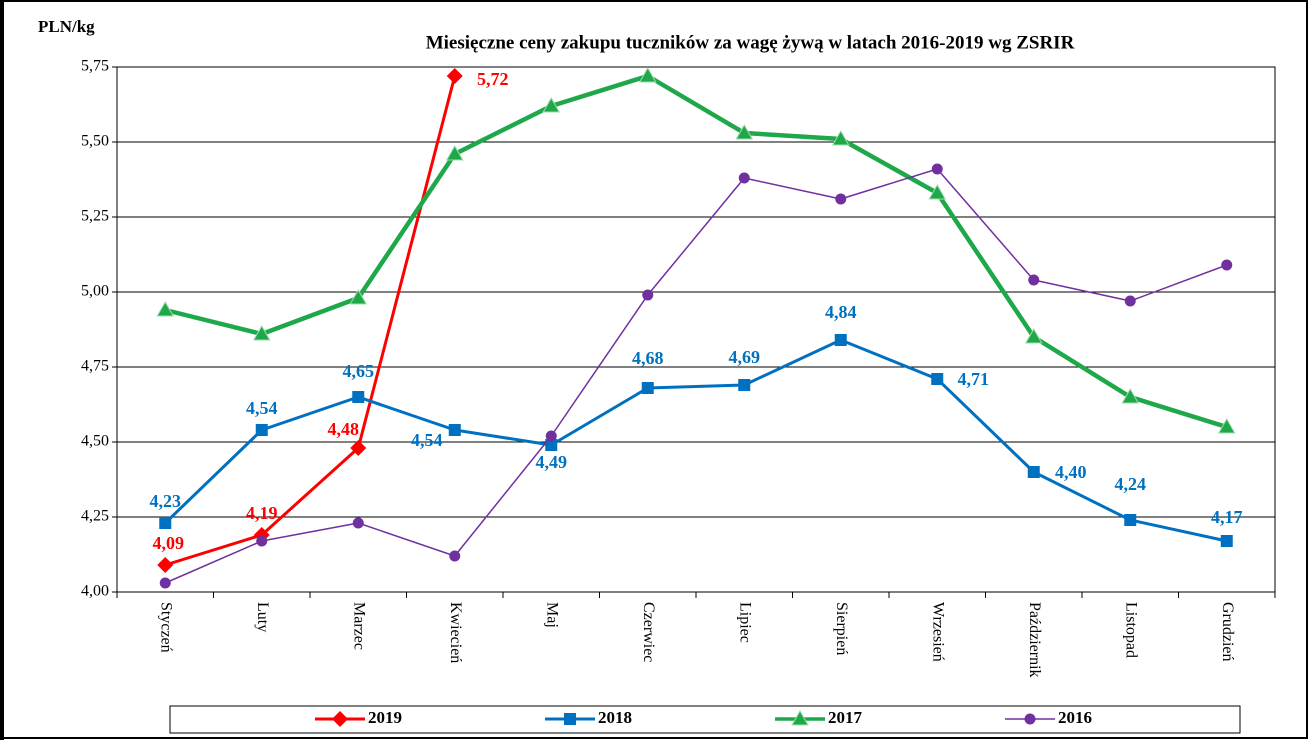 The width and height of the screenshot is (1309, 740). What do you see at coordinates (648, 632) in the screenshot?
I see `x-tick-label: Czerwiec` at bounding box center [648, 632].